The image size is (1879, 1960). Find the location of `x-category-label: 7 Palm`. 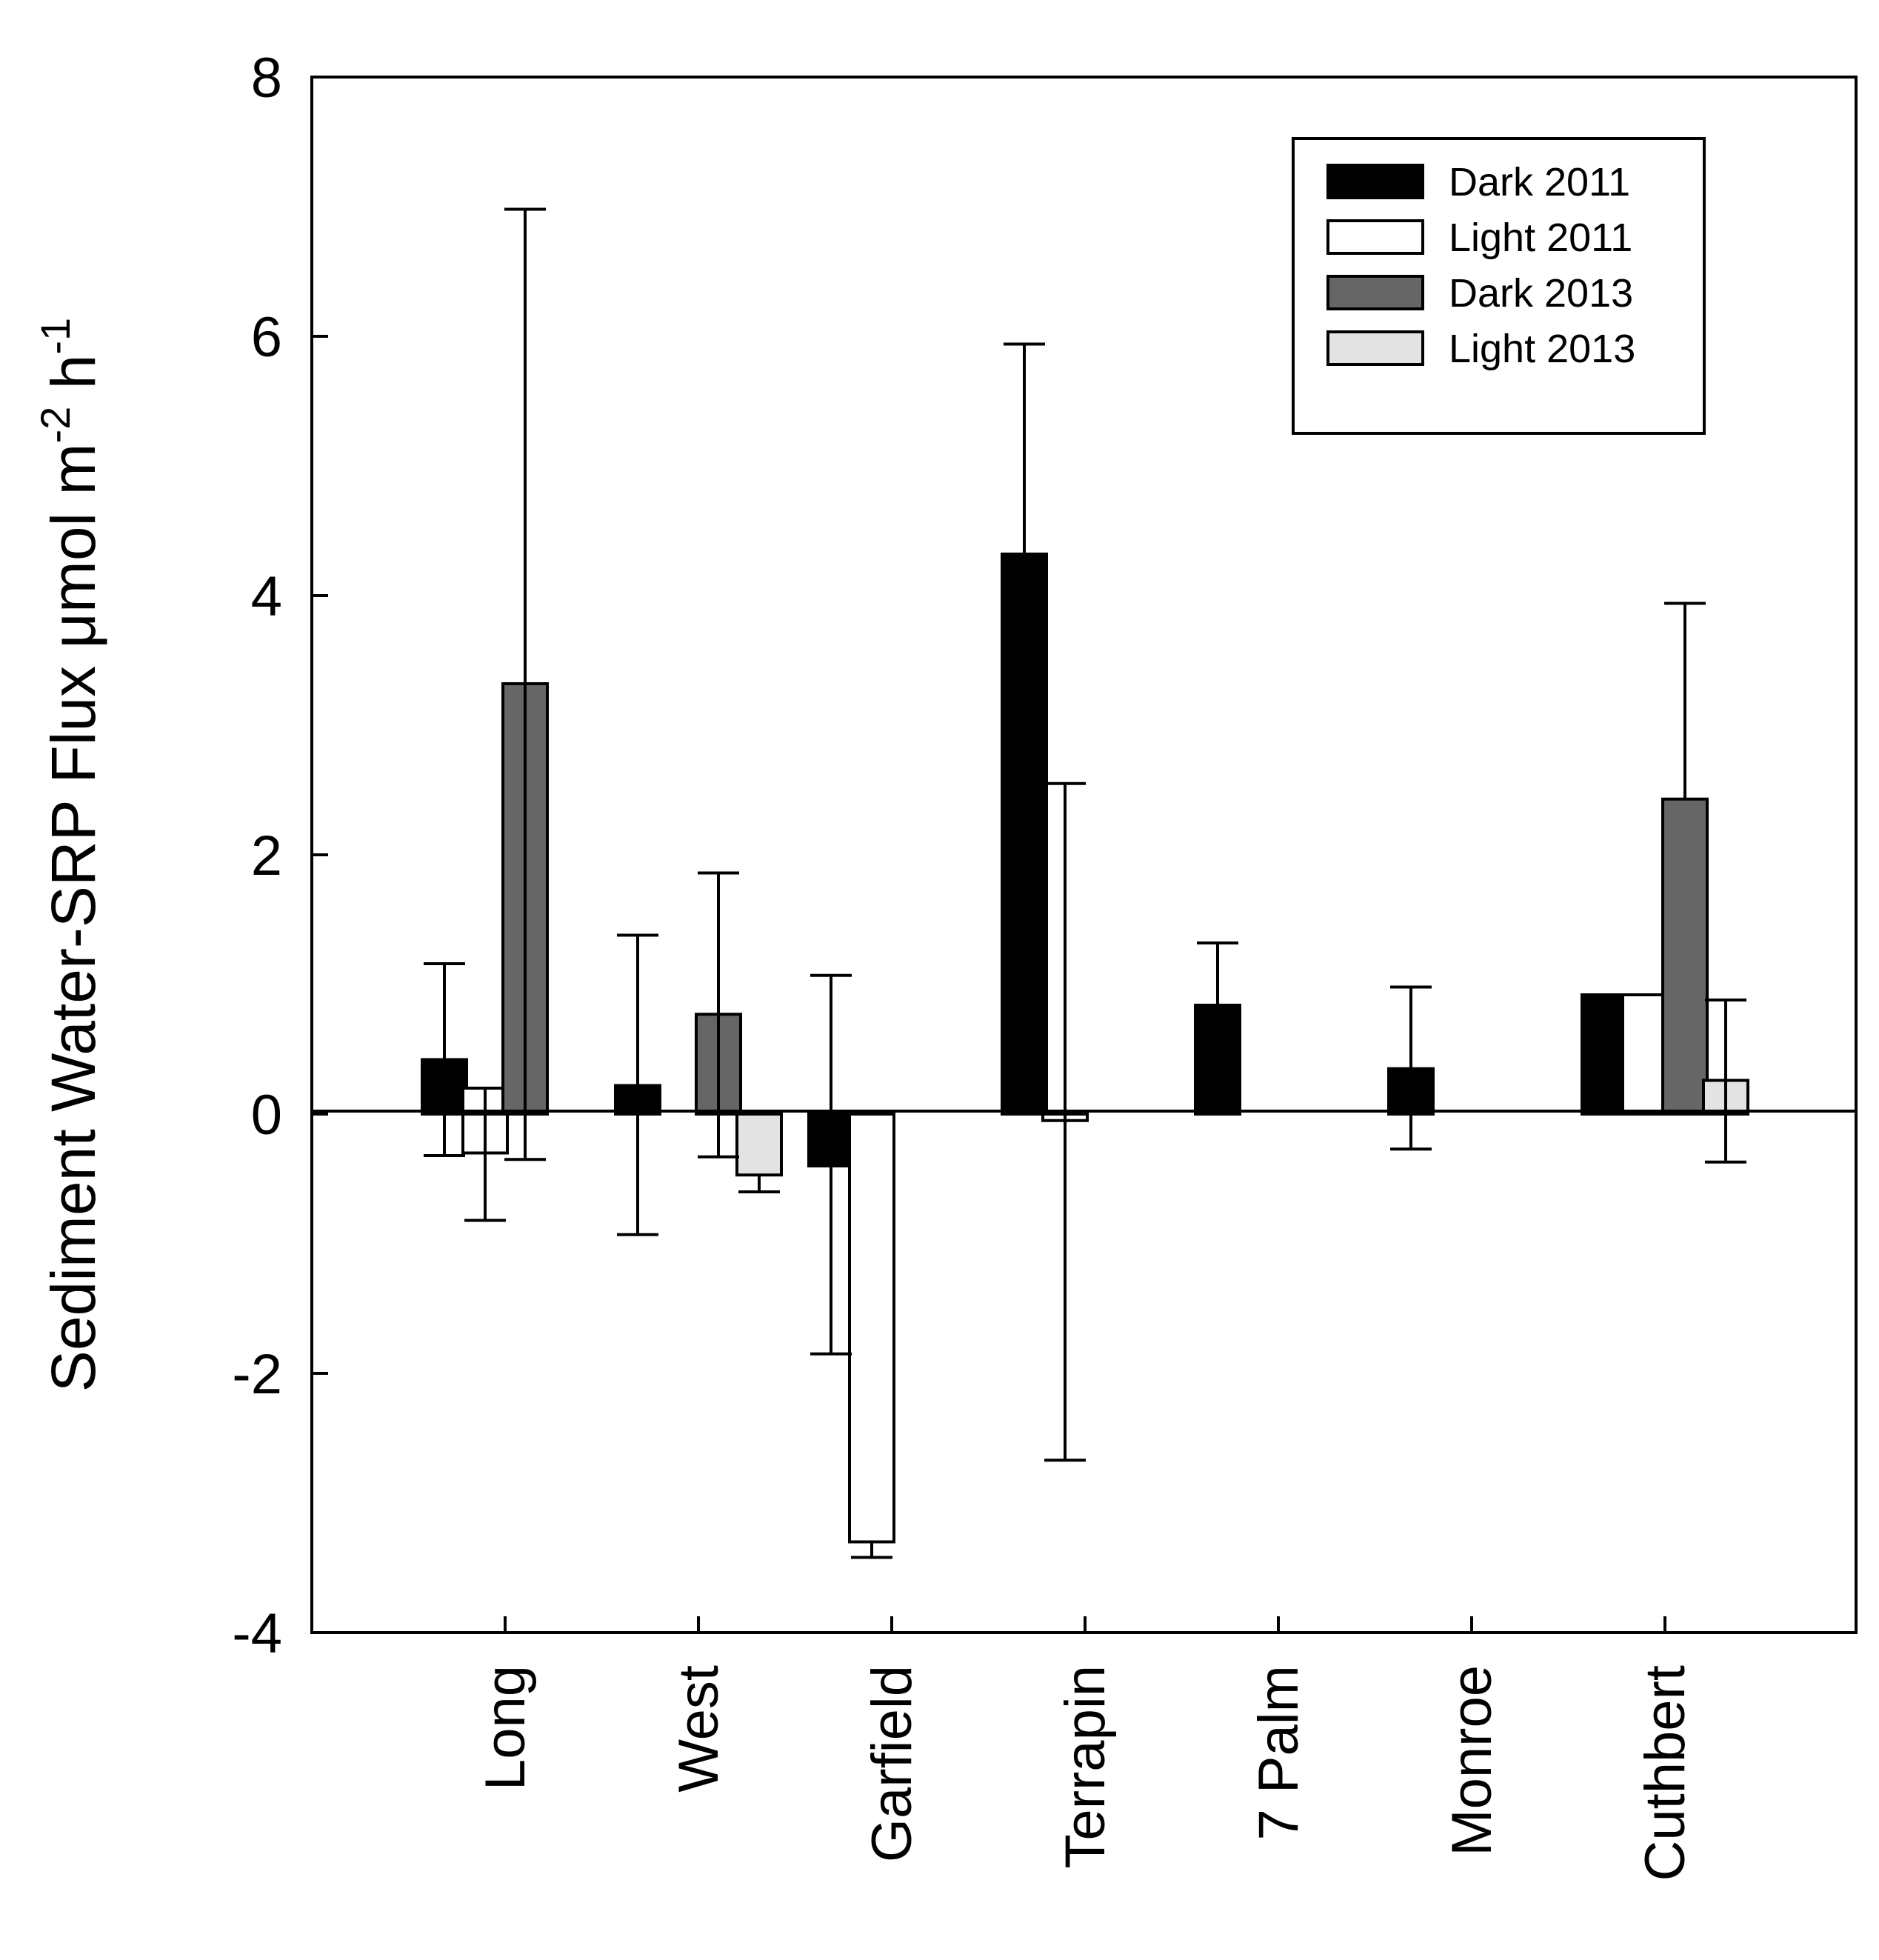

x-category-label: 7 Palm is located at coordinates (1278, 1753).